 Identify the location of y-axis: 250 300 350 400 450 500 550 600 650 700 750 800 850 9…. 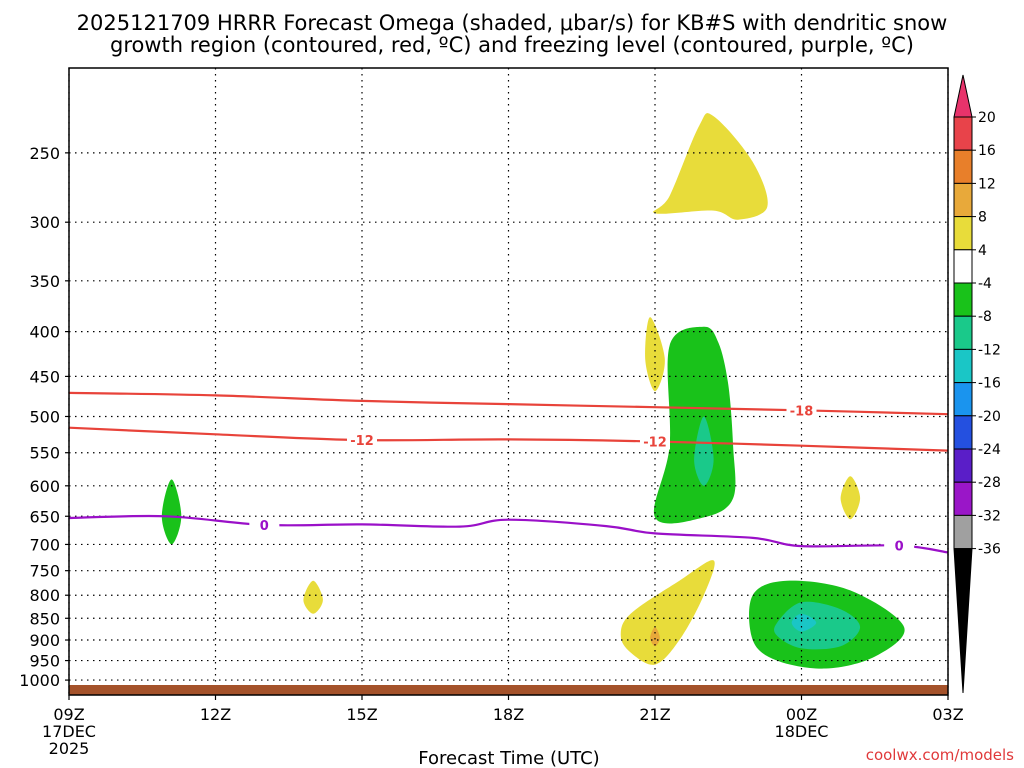
(44, 417).